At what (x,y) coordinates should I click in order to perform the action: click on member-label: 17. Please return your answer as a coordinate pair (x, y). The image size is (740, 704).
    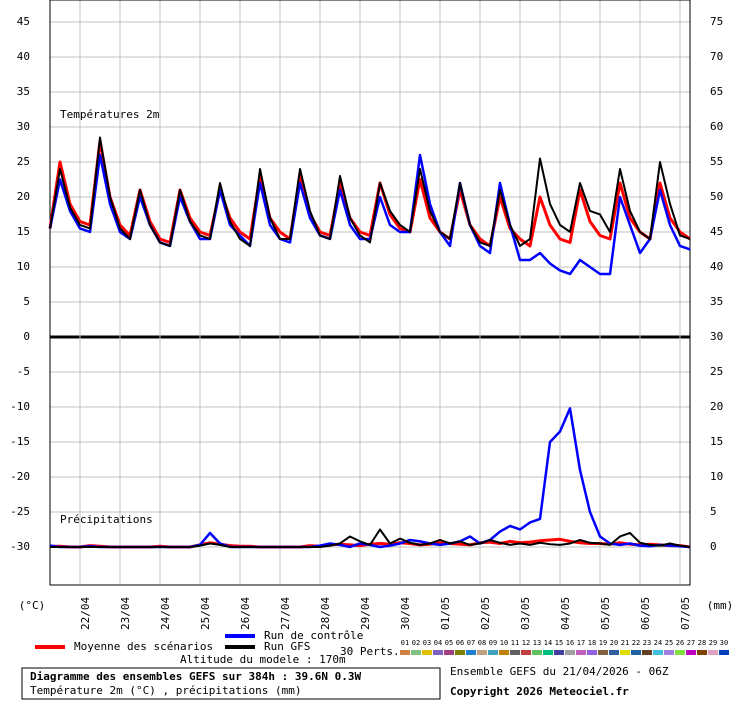
    Looking at the image, I should click on (581, 643).